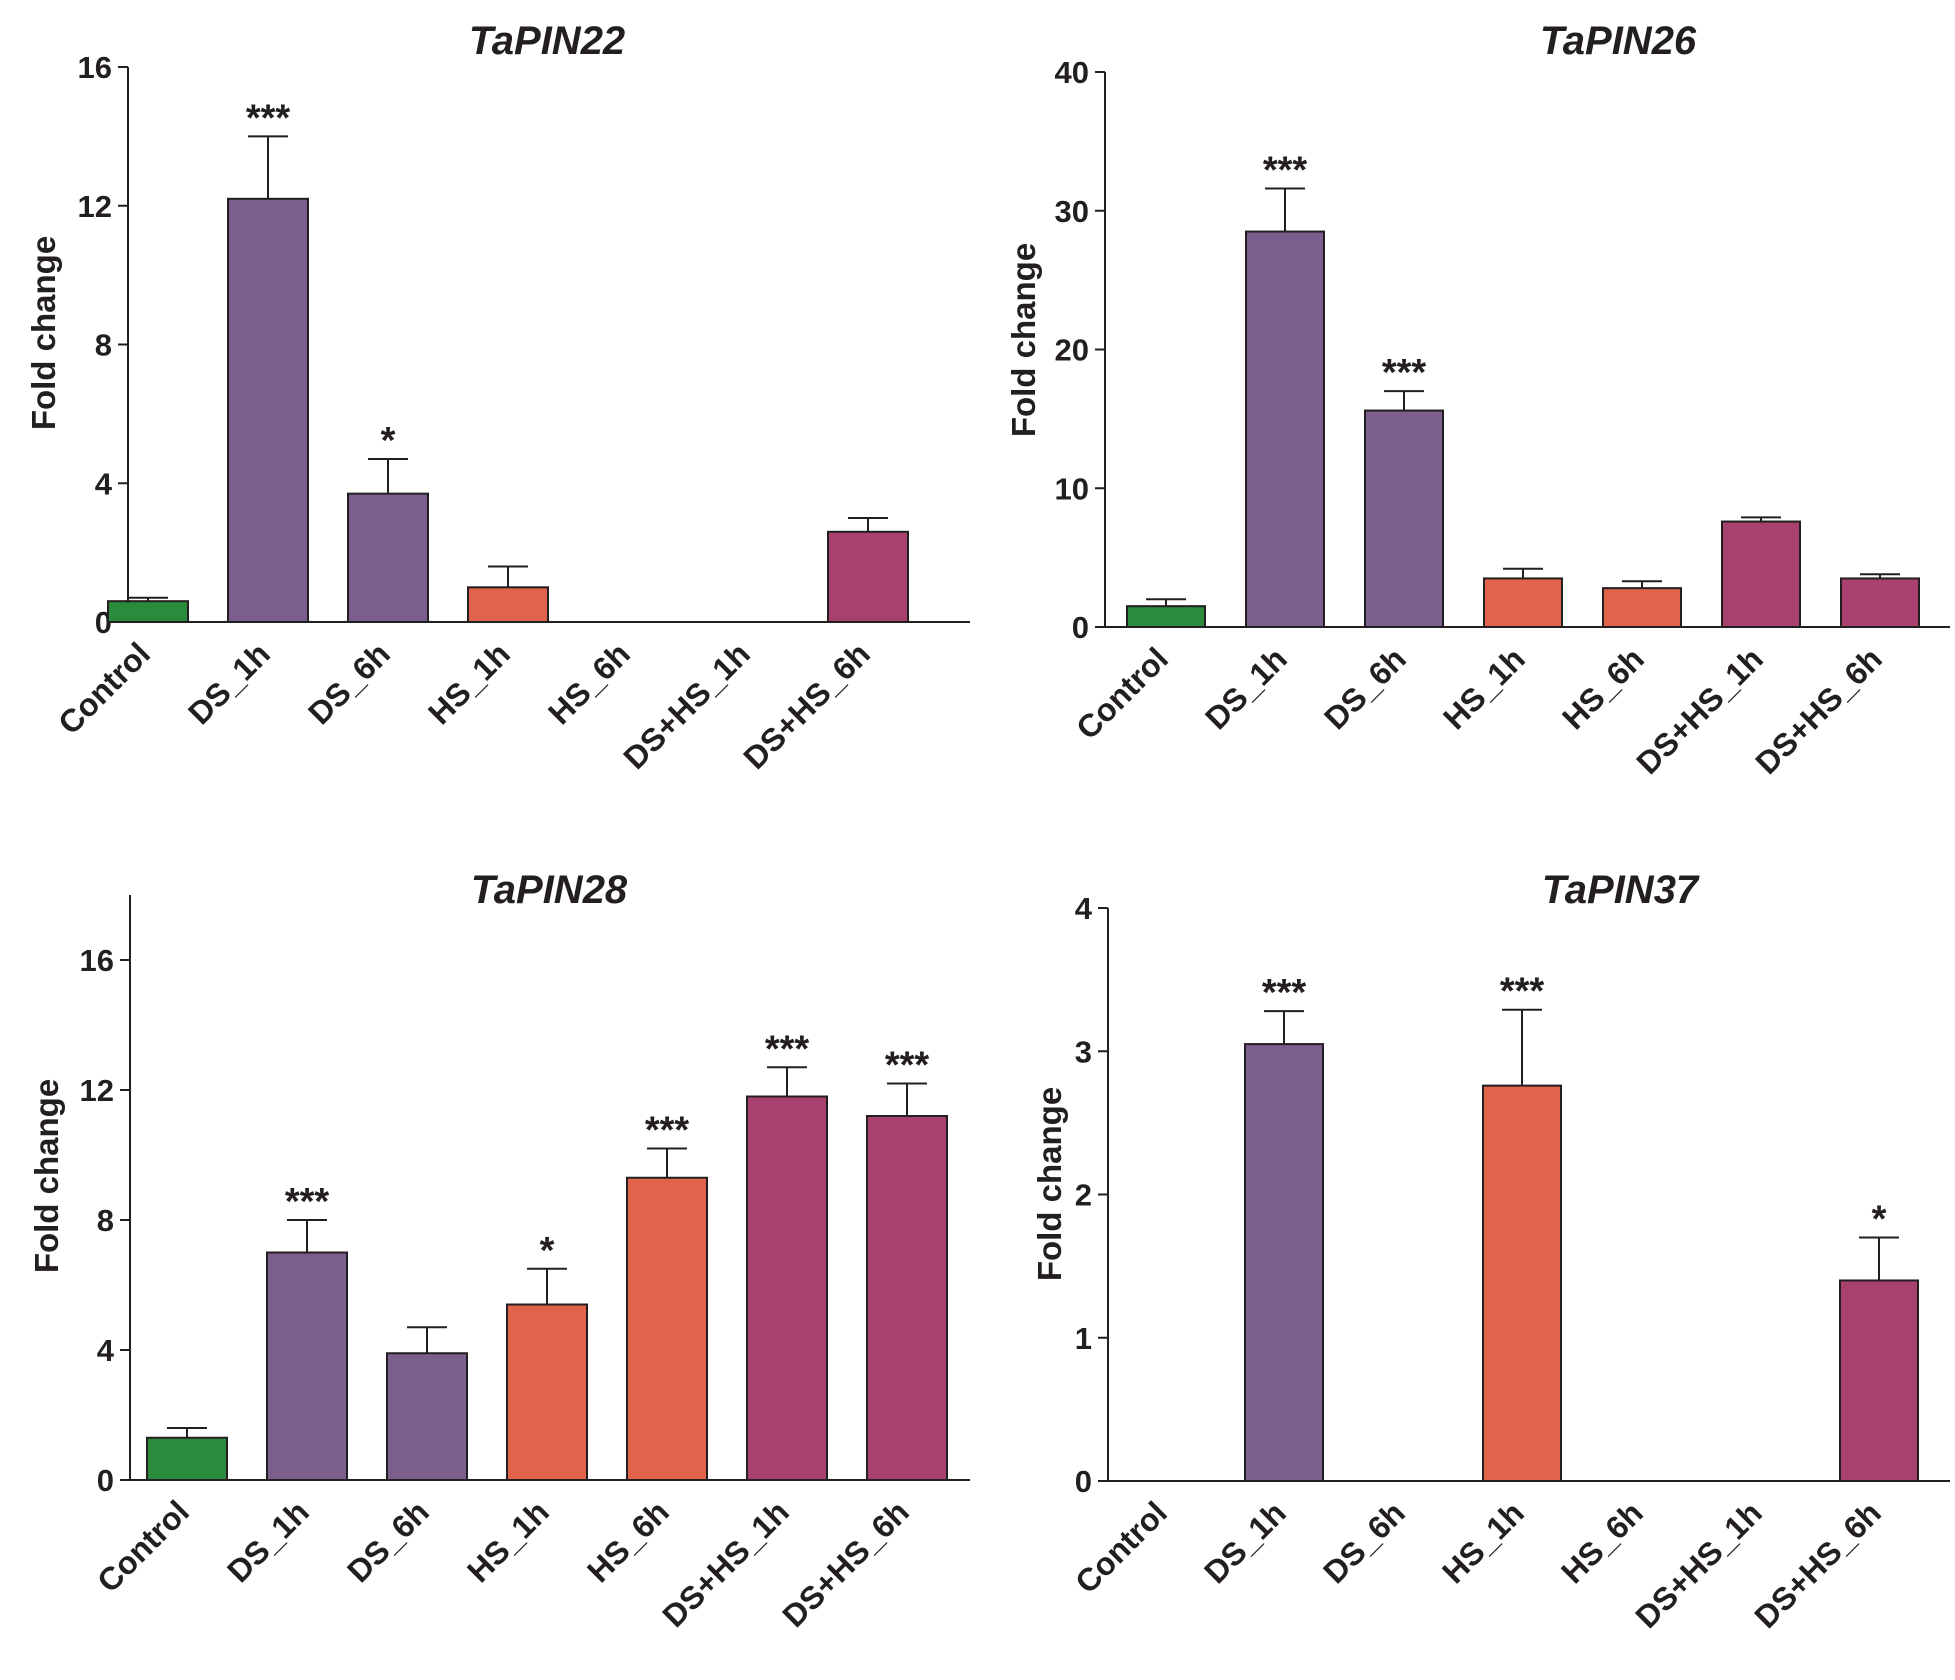 The image size is (1955, 1680). What do you see at coordinates (1072, 488) in the screenshot?
I see `y-tick-label: 10` at bounding box center [1072, 488].